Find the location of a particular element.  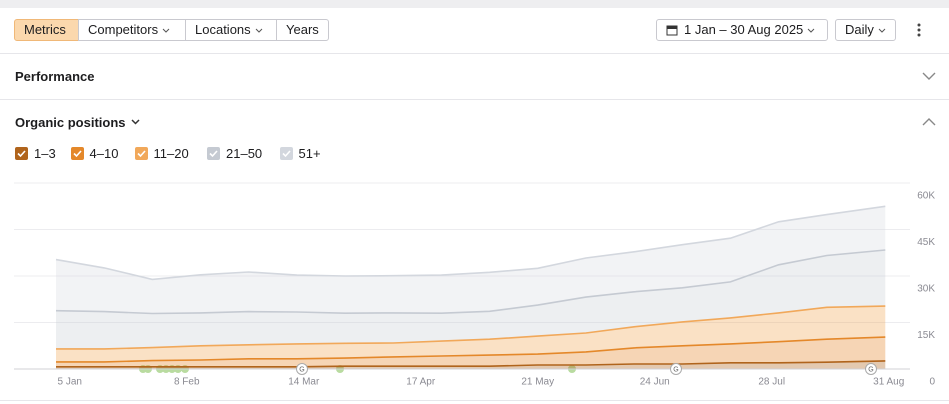

section-title: Performance is located at coordinates (55, 76).